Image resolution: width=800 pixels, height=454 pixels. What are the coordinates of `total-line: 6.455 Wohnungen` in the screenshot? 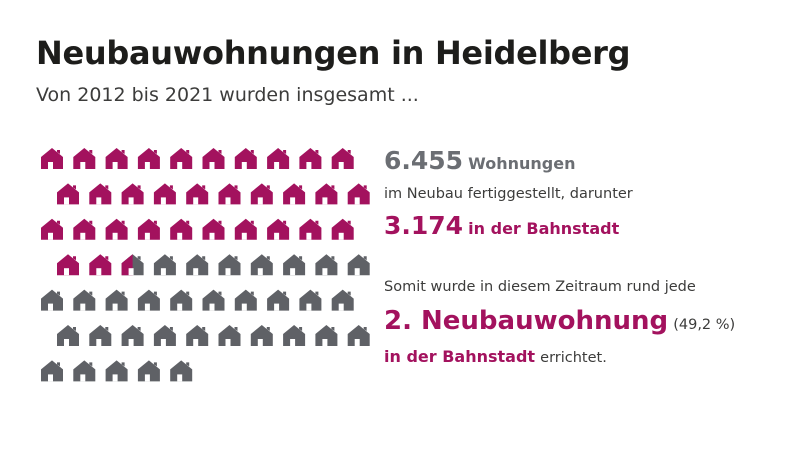 It's located at (480, 160).